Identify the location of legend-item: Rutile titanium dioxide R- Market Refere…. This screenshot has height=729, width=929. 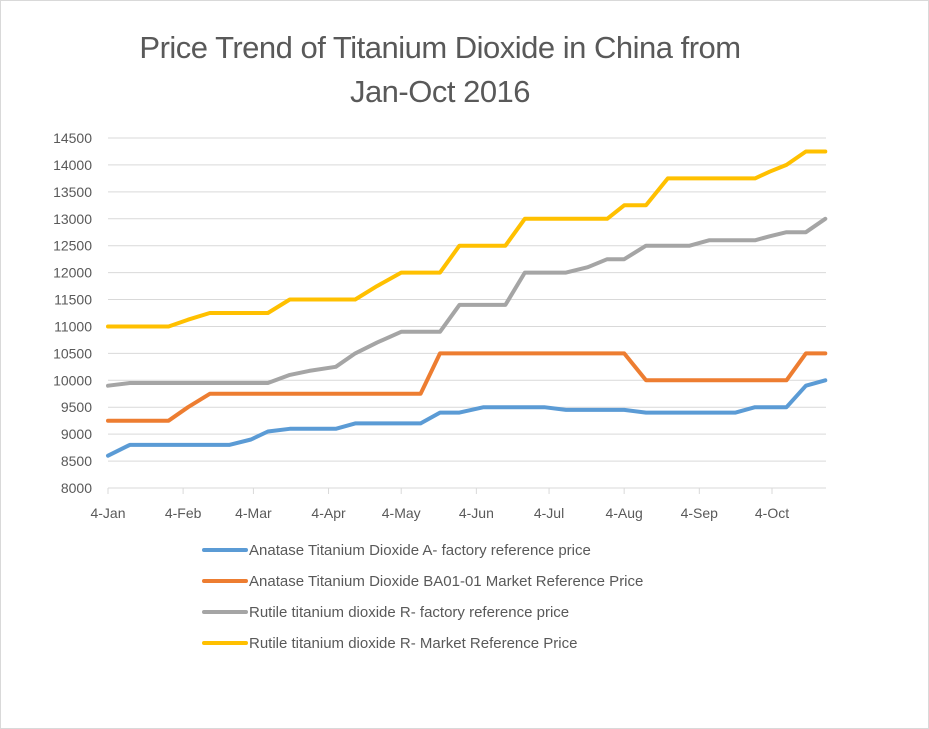
(389, 643).